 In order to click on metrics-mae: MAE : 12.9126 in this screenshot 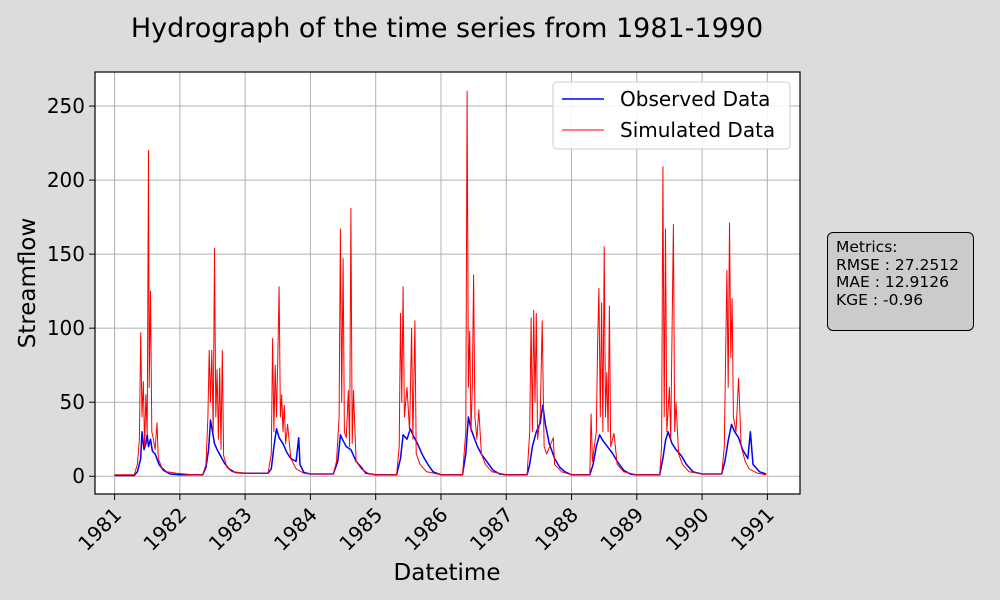, I will do `click(892, 282)`.